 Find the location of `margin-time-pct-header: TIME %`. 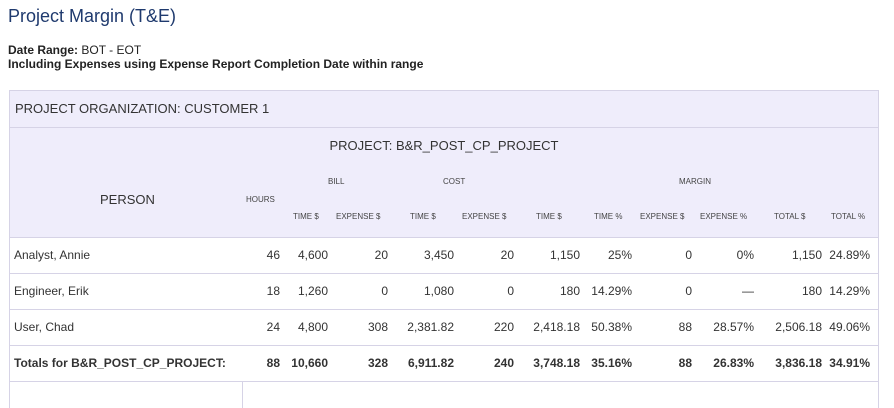

margin-time-pct-header: TIME % is located at coordinates (608, 216).